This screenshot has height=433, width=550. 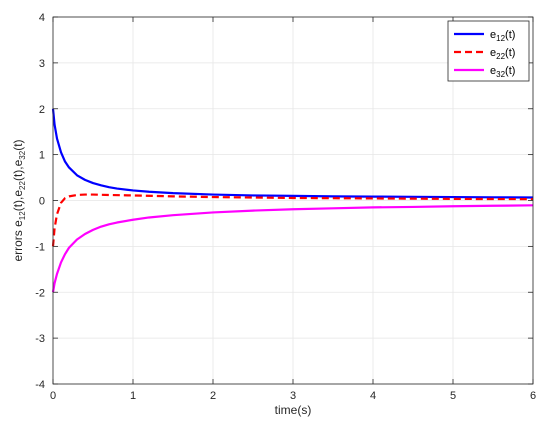 What do you see at coordinates (502, 54) in the screenshot?
I see `legend-label: e22(t)` at bounding box center [502, 54].